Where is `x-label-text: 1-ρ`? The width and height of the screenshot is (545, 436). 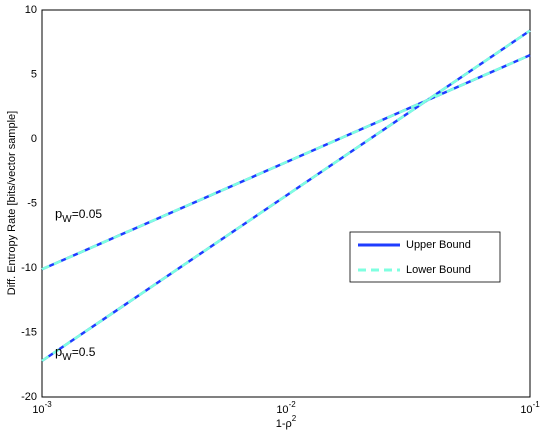
x-label-text: 1-ρ is located at coordinates (284, 424).